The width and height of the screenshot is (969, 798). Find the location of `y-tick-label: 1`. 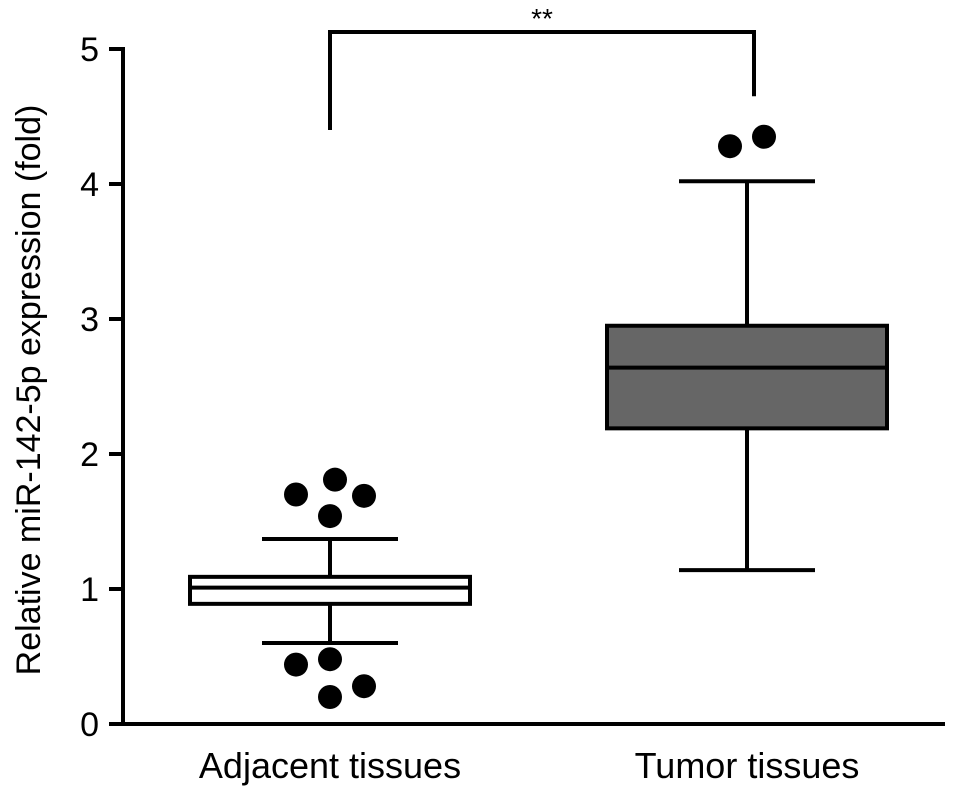

y-tick-label: 1 is located at coordinates (89, 590).